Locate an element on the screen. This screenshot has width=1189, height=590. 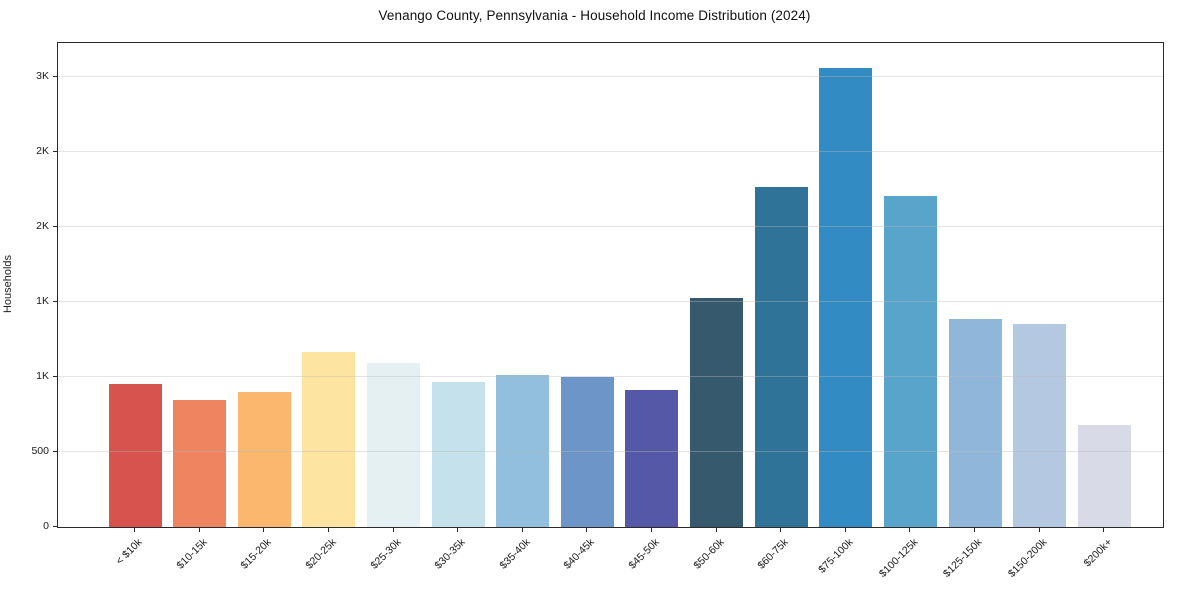
y-tick-label: 500 is located at coordinates (40, 451).